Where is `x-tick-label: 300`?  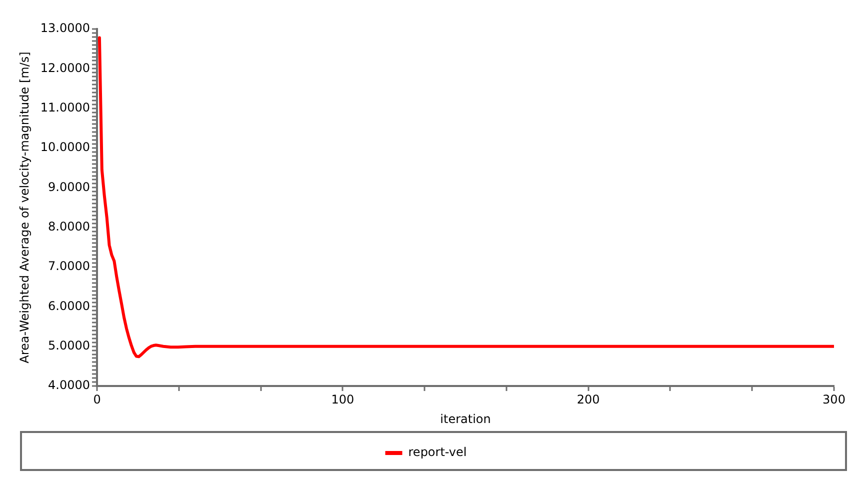
x-tick-label: 300 is located at coordinates (834, 399).